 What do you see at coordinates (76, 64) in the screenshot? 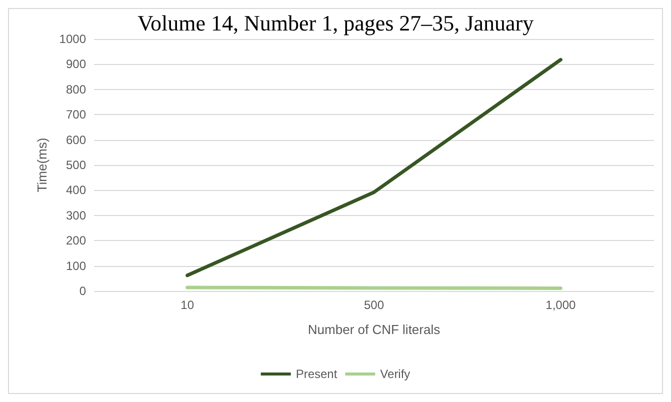
I see `y-tick-label: 900` at bounding box center [76, 64].